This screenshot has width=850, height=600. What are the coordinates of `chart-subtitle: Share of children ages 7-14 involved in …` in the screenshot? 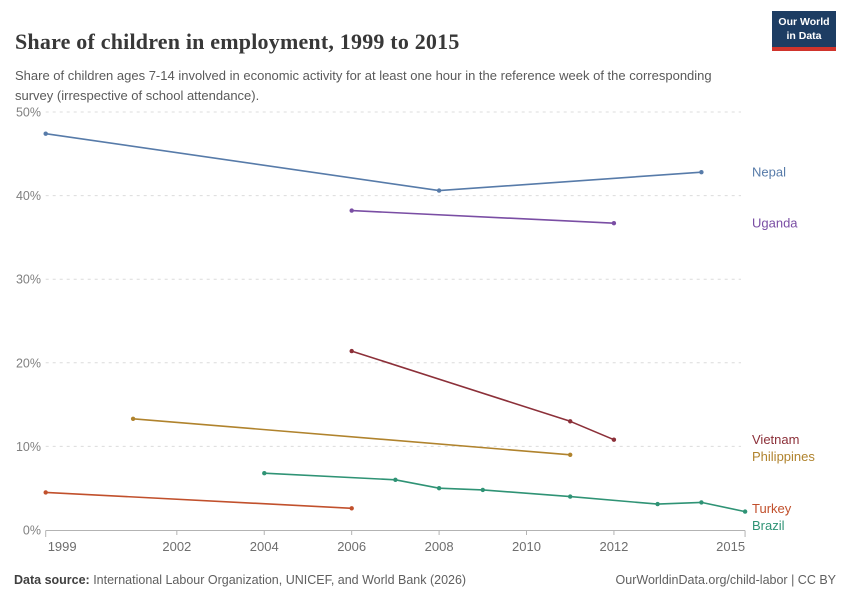 It's located at (363, 85).